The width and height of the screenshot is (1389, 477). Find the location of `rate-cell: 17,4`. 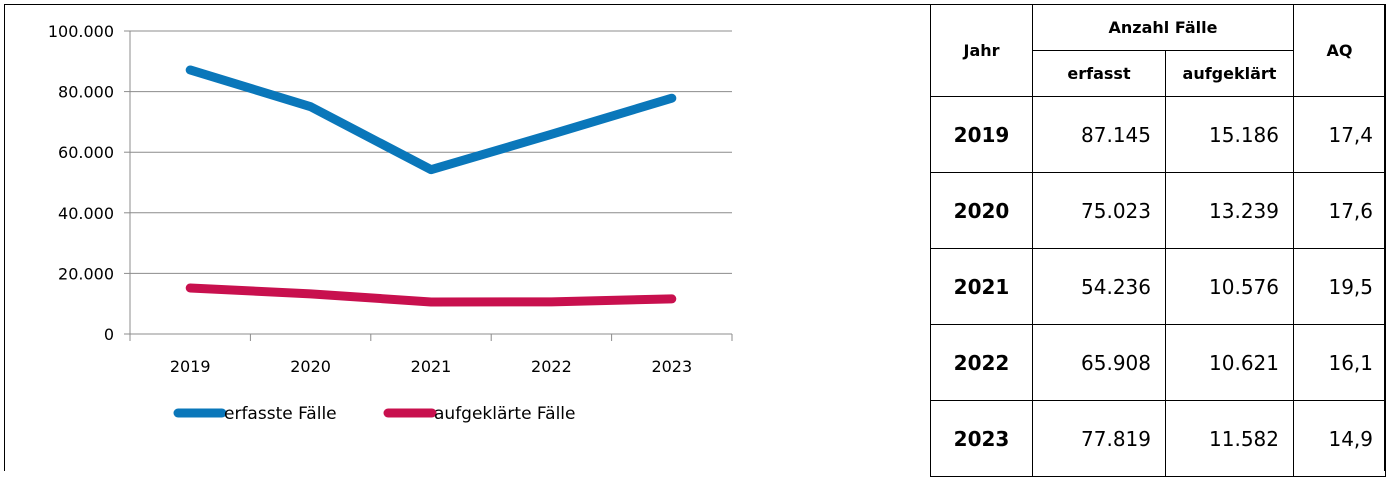

rate-cell: 17,4 is located at coordinates (1339, 134).